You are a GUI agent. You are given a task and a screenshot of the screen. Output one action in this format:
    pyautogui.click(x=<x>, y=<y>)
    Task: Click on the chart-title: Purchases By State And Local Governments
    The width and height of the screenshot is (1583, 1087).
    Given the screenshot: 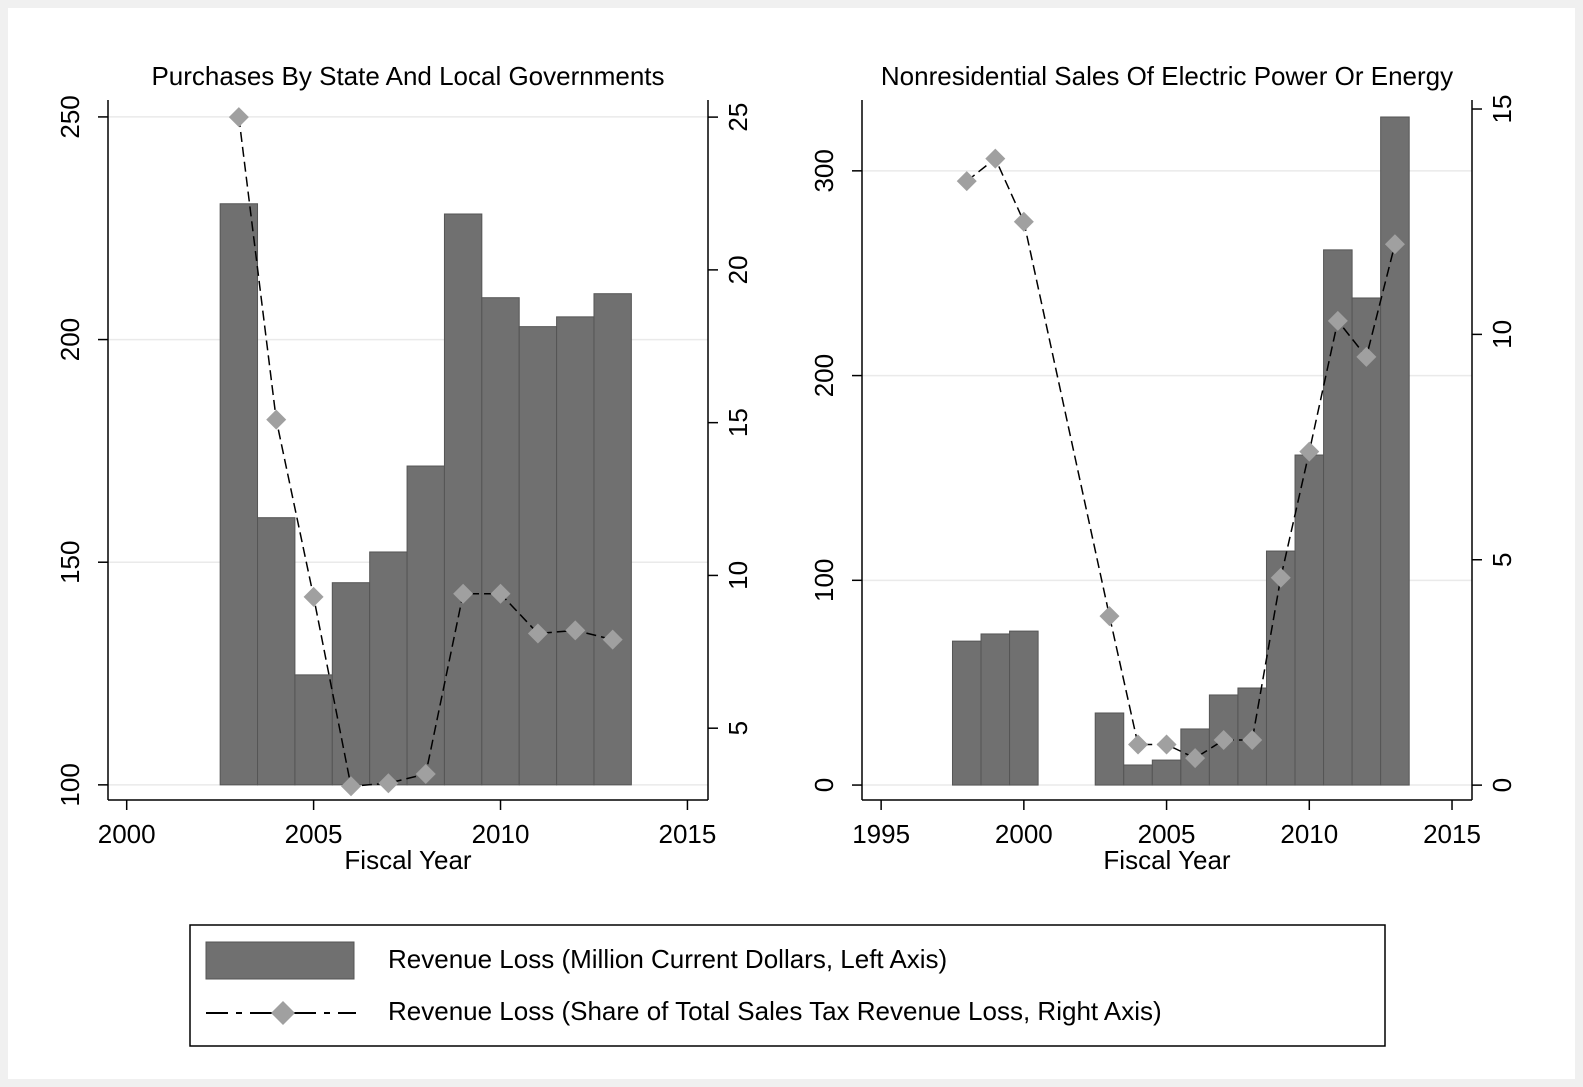 What is the action you would take?
    pyautogui.click(x=407, y=76)
    